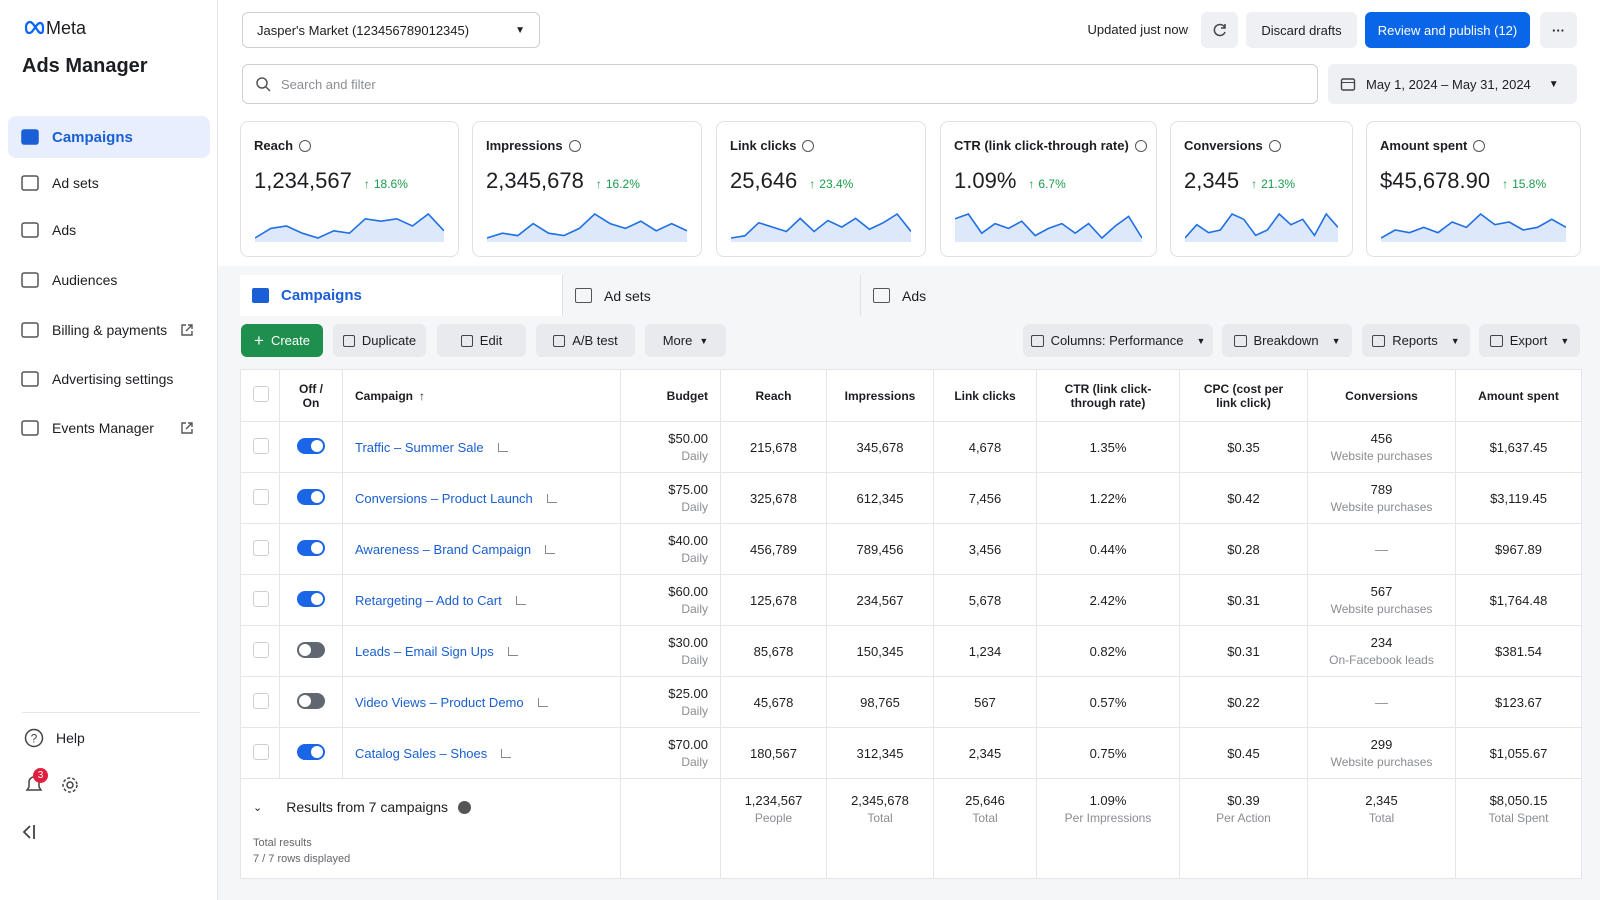 Image resolution: width=1600 pixels, height=900 pixels. I want to click on nav-label: Campaigns, so click(92, 137).